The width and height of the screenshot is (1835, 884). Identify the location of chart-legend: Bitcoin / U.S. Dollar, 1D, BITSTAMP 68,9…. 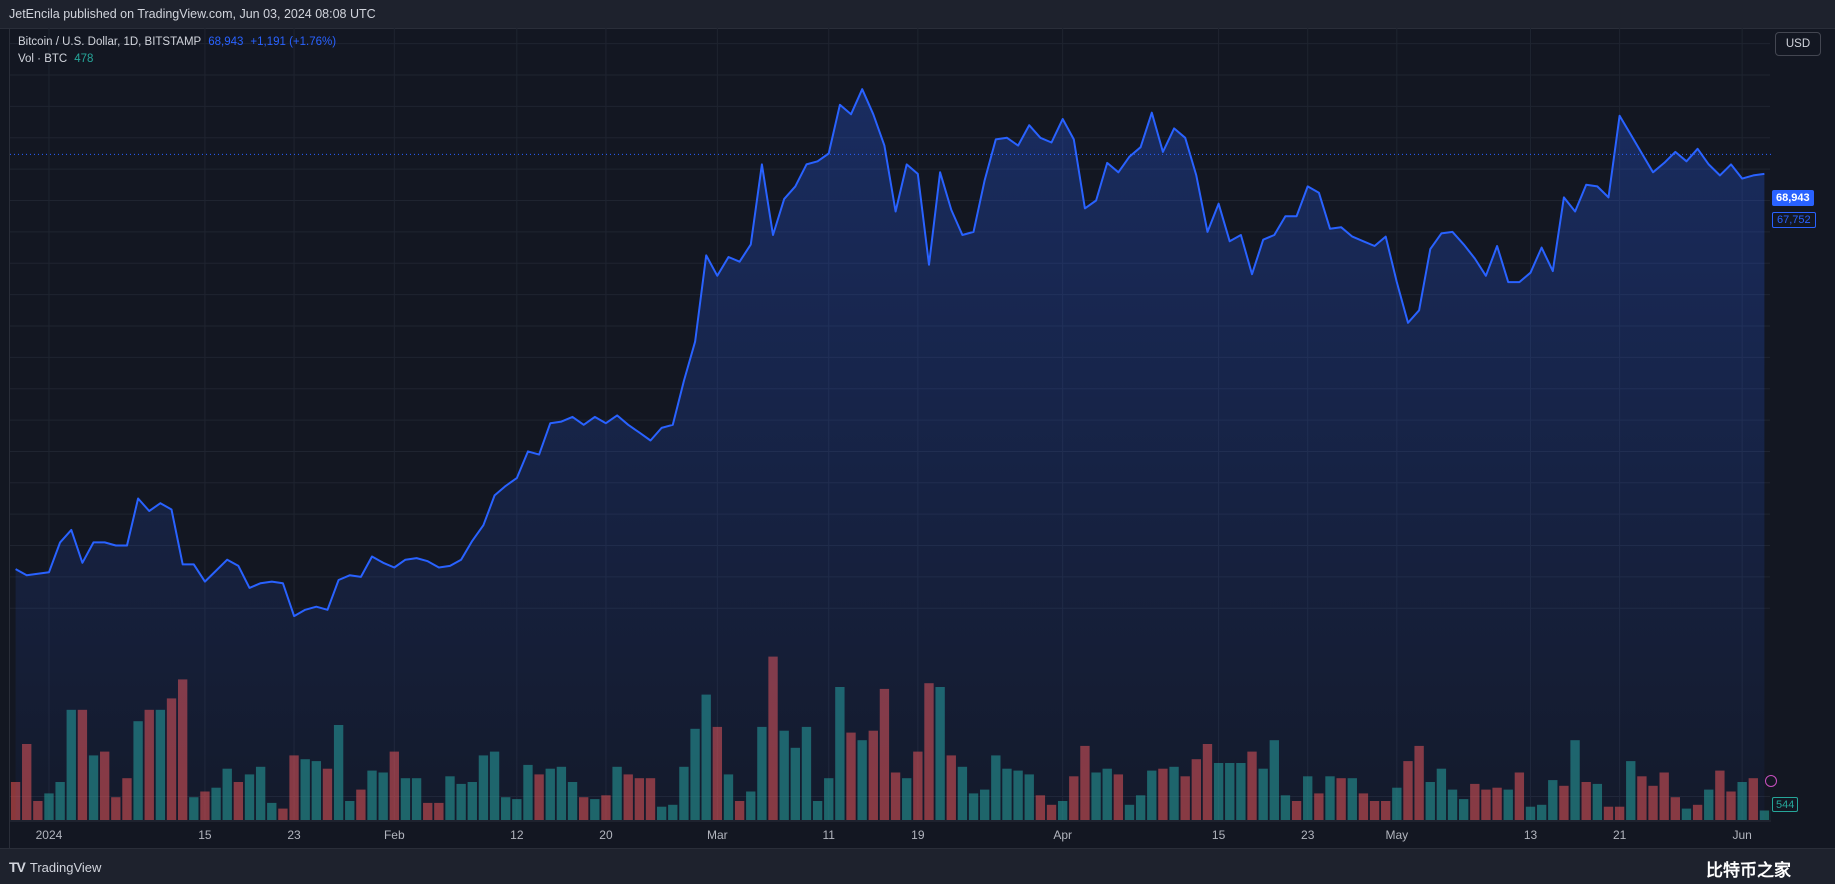
(177, 51).